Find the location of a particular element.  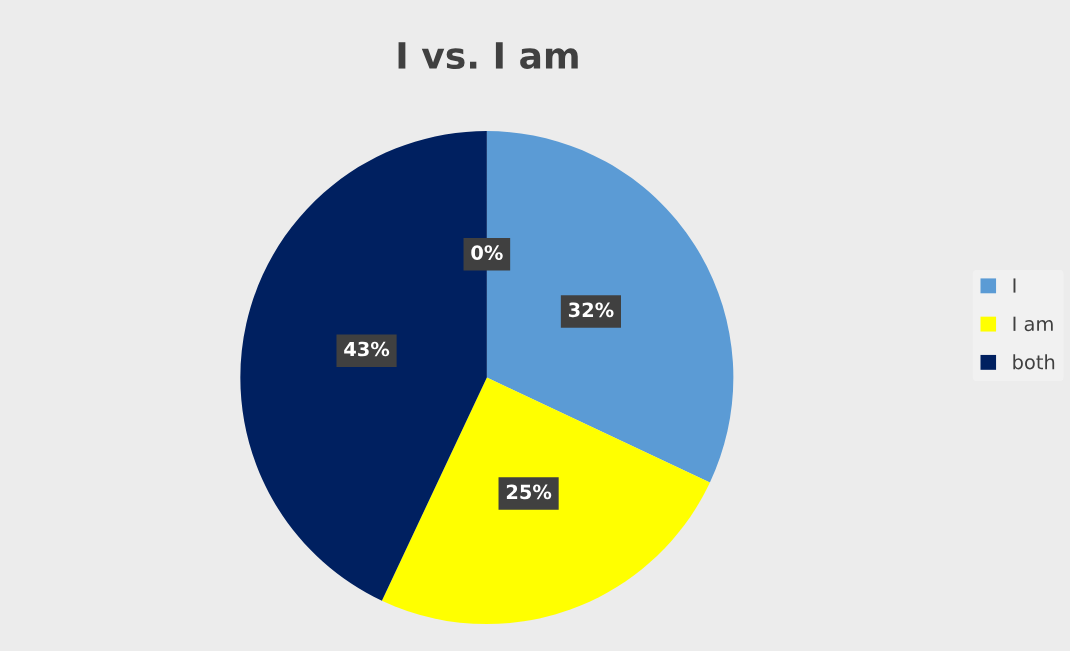

data-label: 43% is located at coordinates (367, 349).